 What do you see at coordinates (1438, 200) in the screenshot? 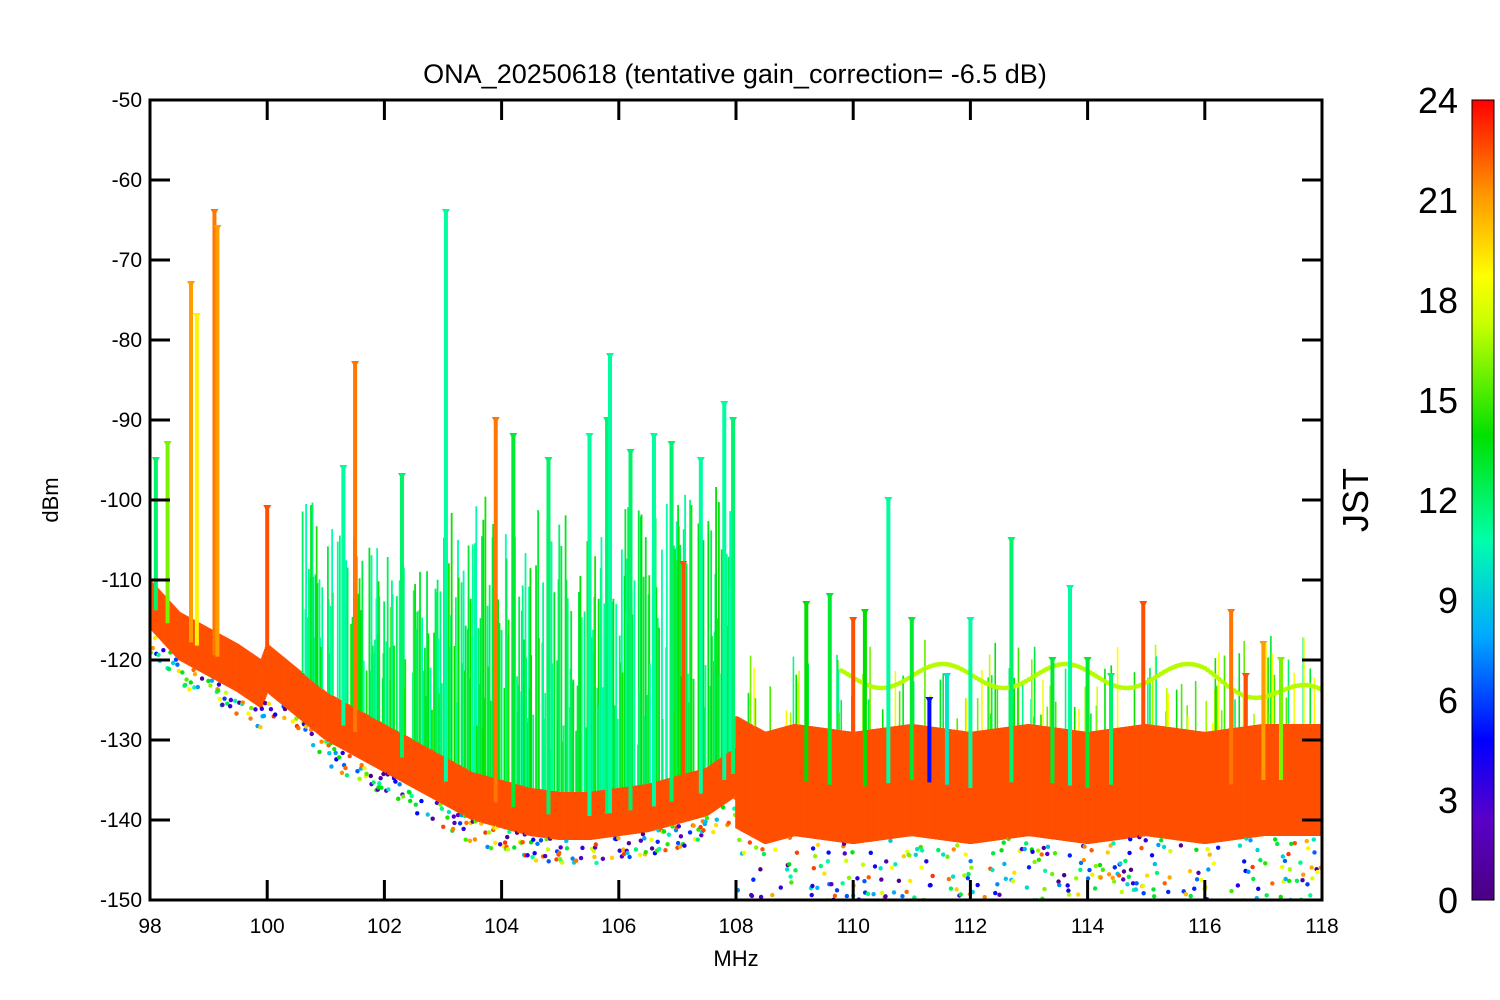
I see `colorbar-tick-label: 21` at bounding box center [1438, 200].